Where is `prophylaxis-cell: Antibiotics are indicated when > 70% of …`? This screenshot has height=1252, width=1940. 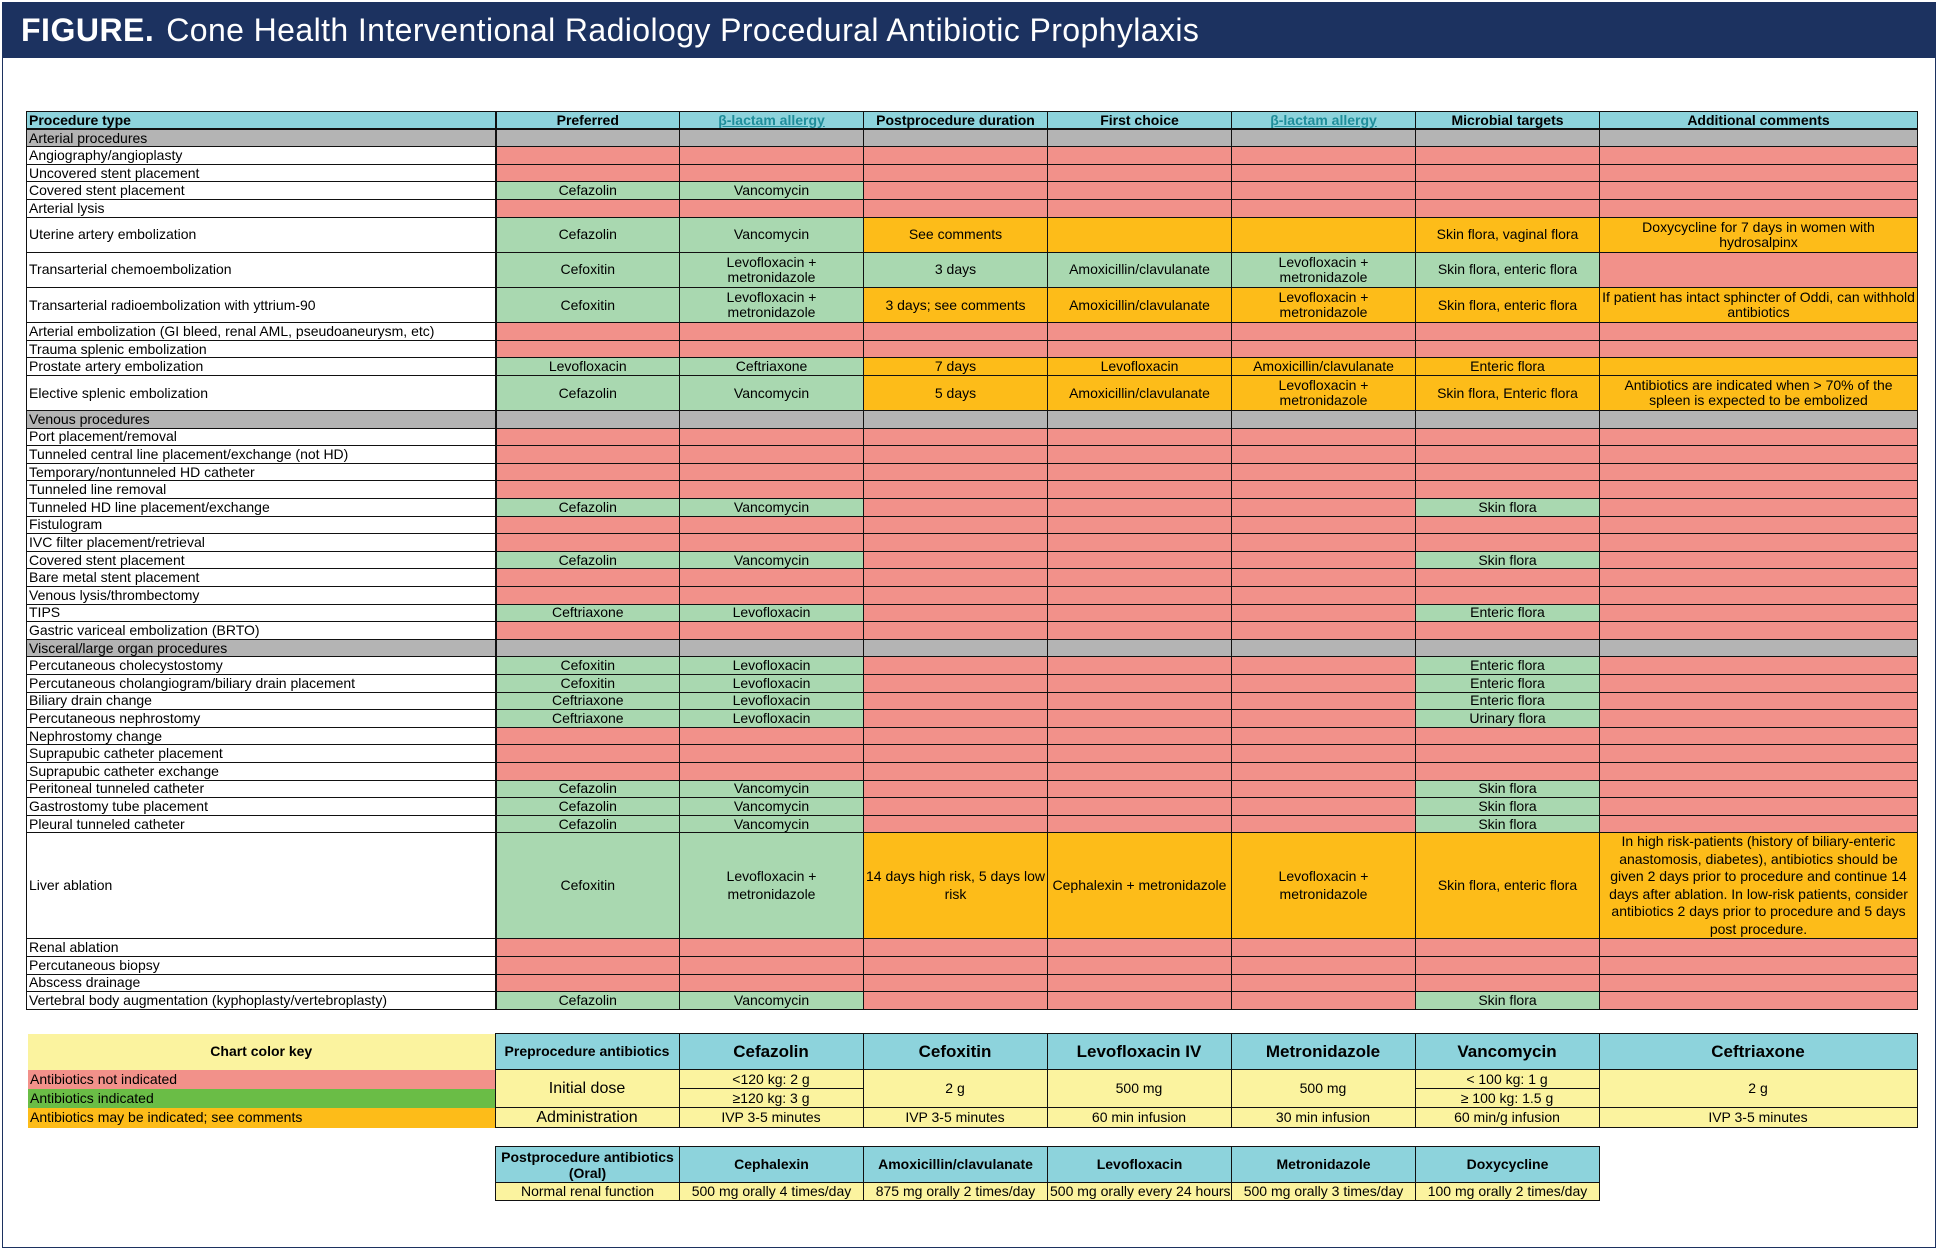 prophylaxis-cell: Antibiotics are indicated when > 70% of … is located at coordinates (1758, 393).